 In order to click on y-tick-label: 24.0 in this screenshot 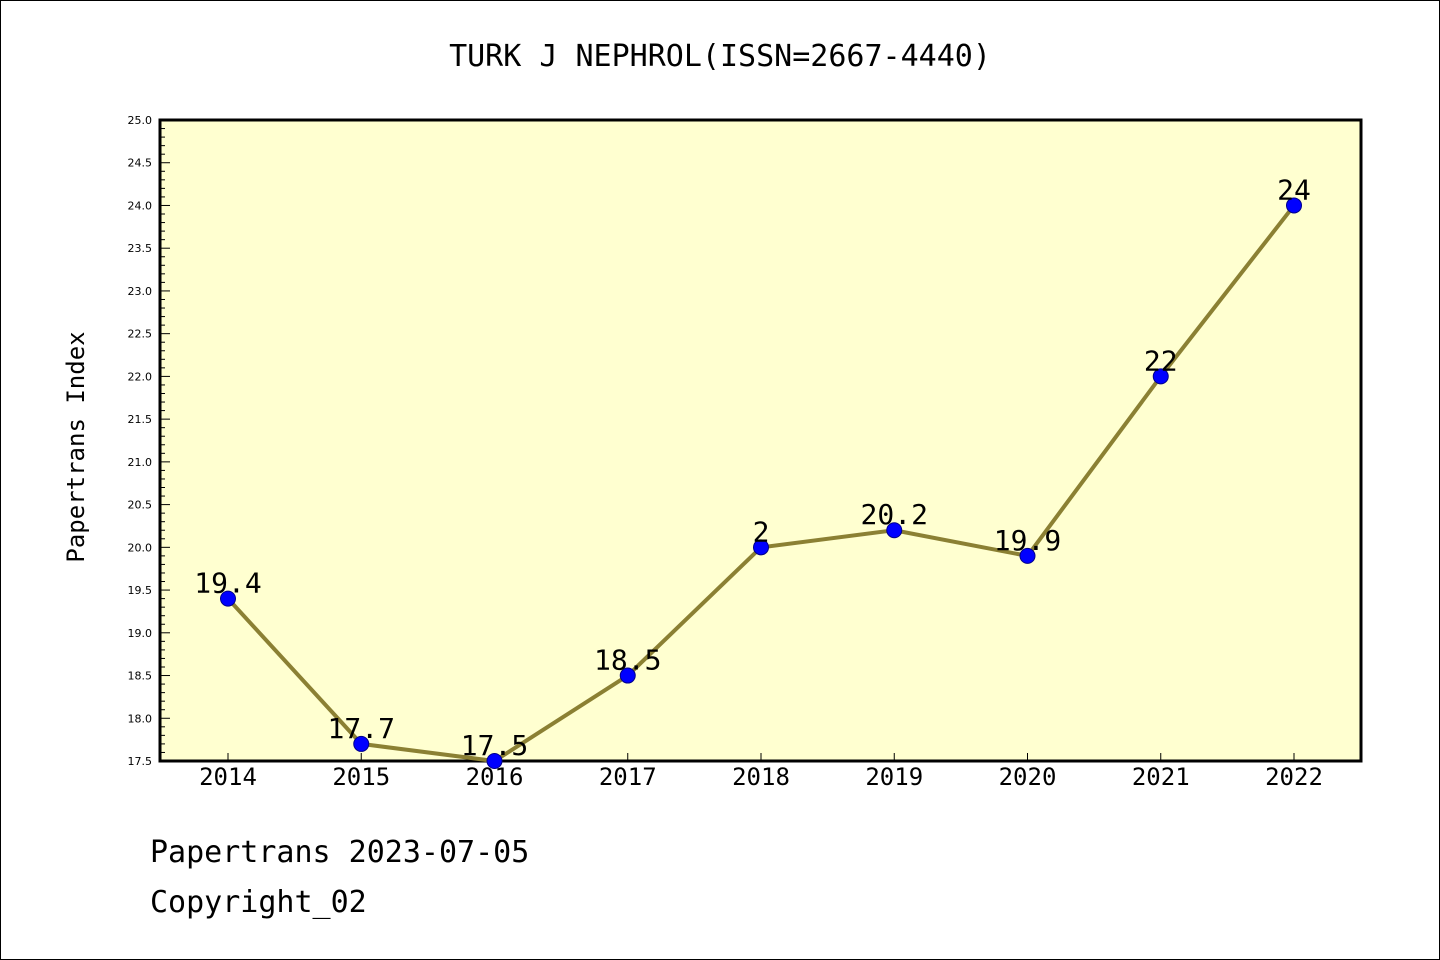, I will do `click(140, 205)`.